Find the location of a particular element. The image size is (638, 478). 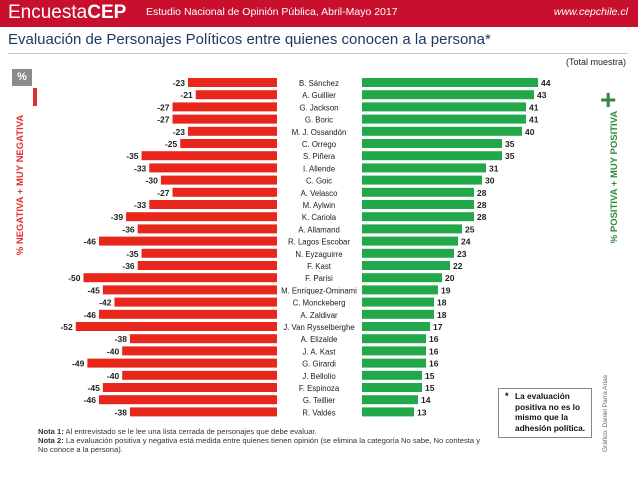

category-label: R. Valdés is located at coordinates (318, 412).